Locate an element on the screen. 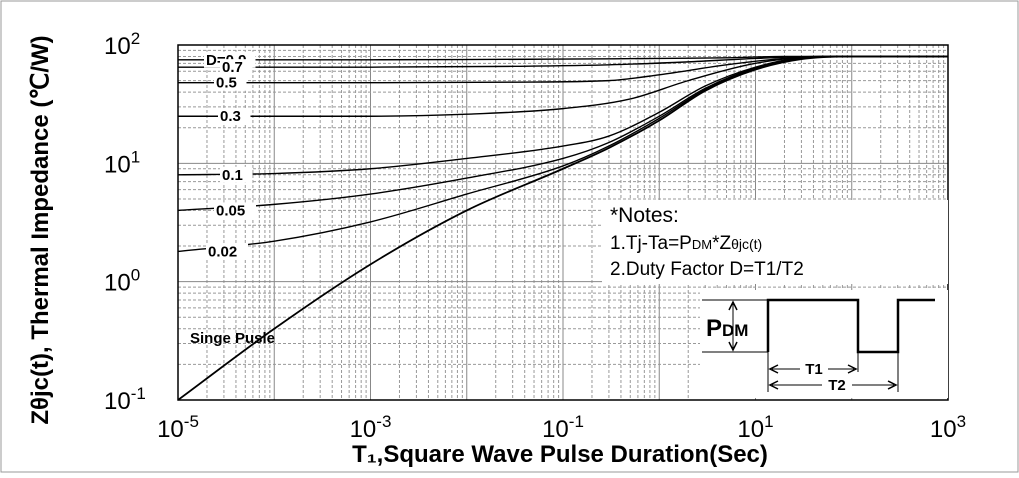  x-tick-label: 10⁻⁵ is located at coordinates (178, 427).